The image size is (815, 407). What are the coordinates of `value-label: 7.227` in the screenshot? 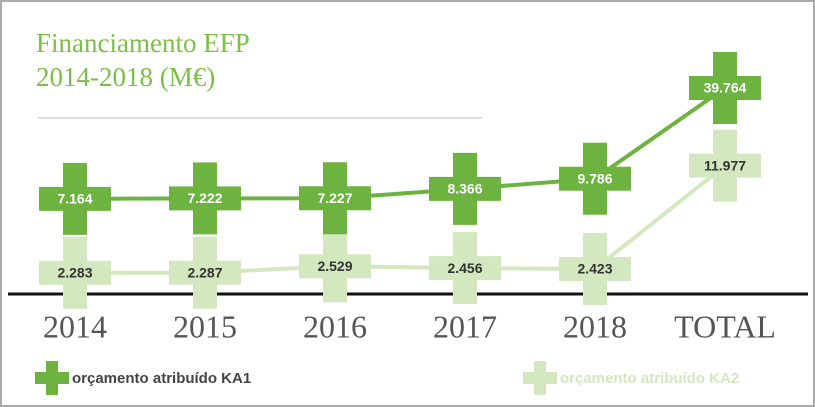 It's located at (334, 198).